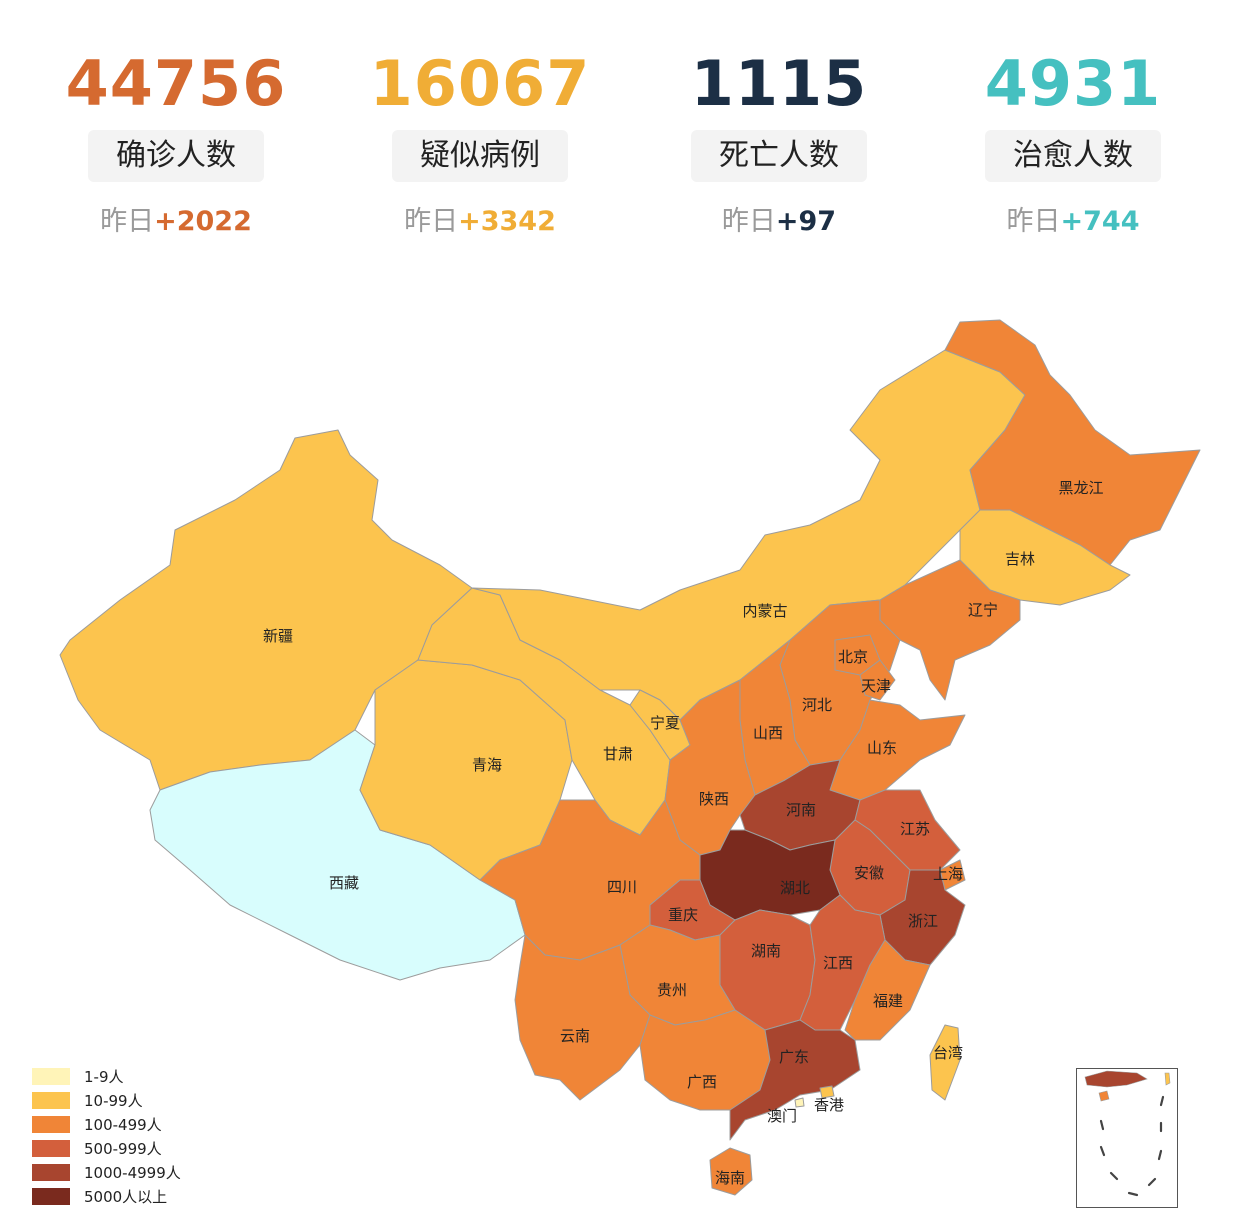 Image resolution: width=1246 pixels, height=1220 pixels. I want to click on label-yunnan: 云南, so click(575, 1036).